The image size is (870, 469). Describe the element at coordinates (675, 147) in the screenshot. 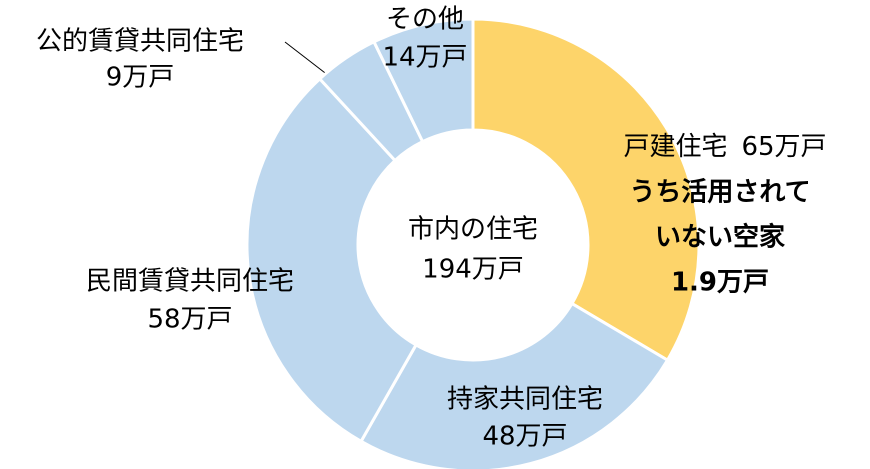

I see `category-label: 戸建住宅` at that location.